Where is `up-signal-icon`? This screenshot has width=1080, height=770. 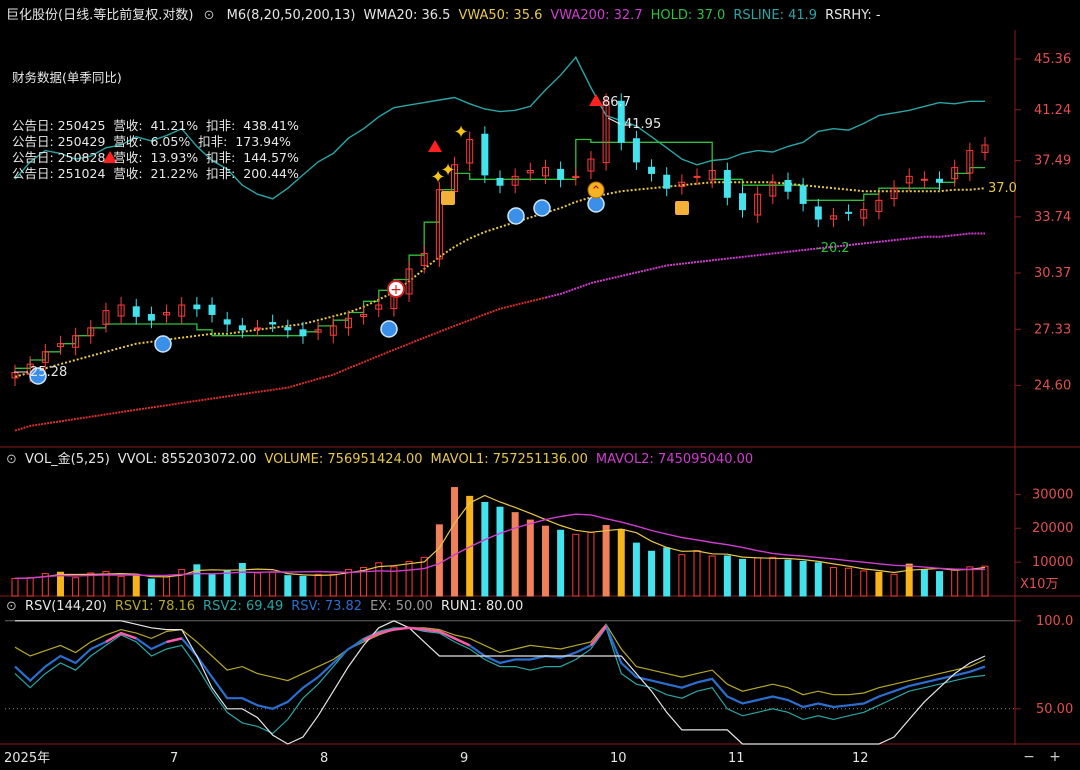
up-signal-icon is located at coordinates (596, 190).